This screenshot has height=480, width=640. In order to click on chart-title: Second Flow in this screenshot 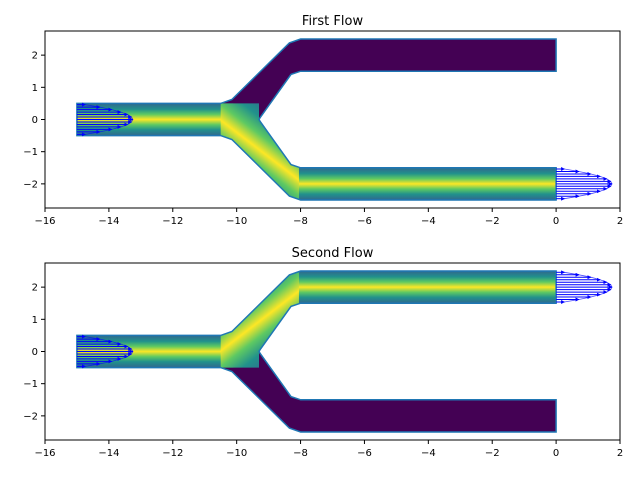, I will do `click(333, 253)`.